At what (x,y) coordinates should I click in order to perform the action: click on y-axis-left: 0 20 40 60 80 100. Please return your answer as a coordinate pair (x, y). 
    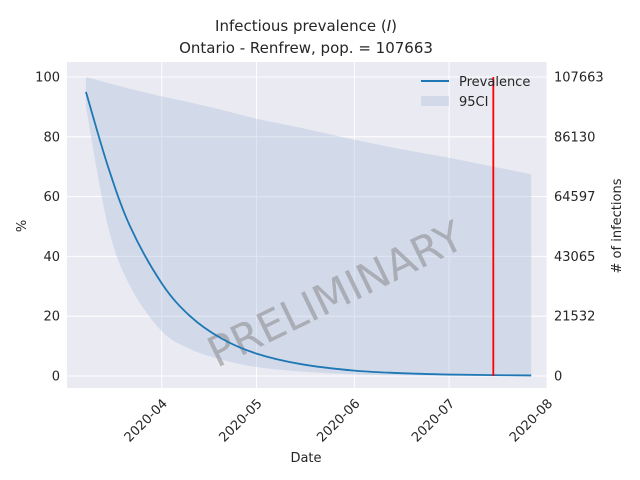
    Looking at the image, I should click on (47, 227).